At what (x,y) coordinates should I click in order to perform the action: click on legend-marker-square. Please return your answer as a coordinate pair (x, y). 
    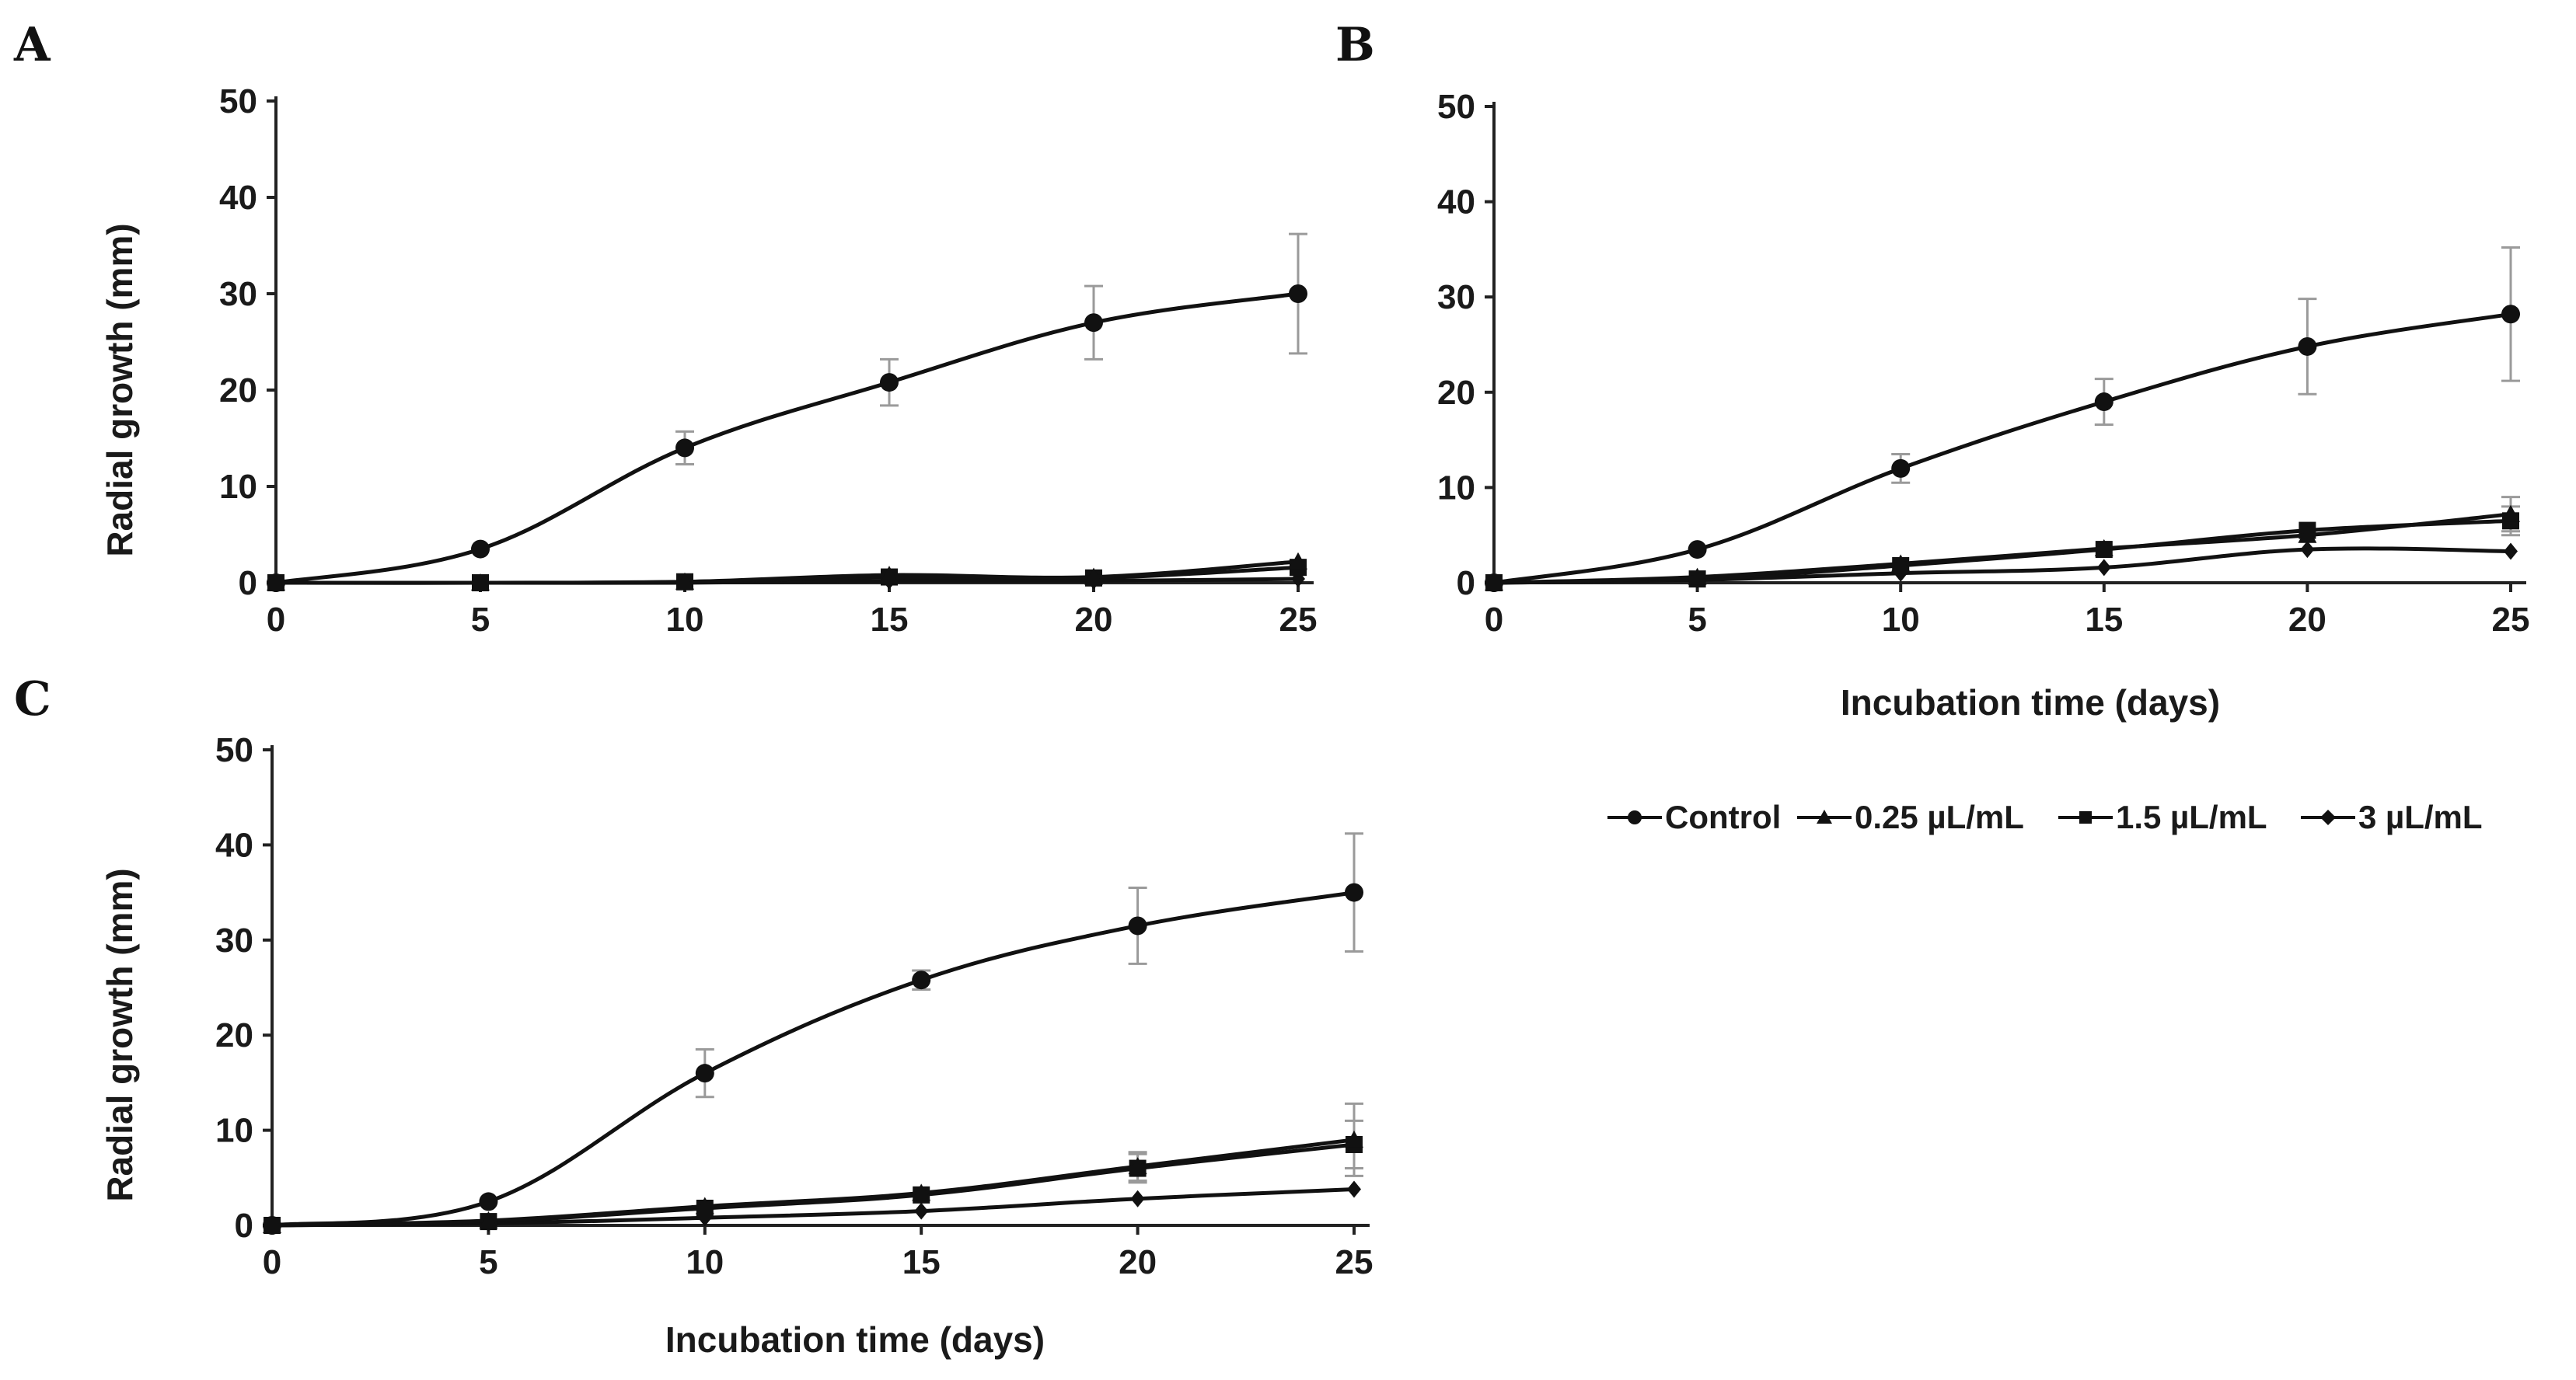
    Looking at the image, I should click on (2085, 817).